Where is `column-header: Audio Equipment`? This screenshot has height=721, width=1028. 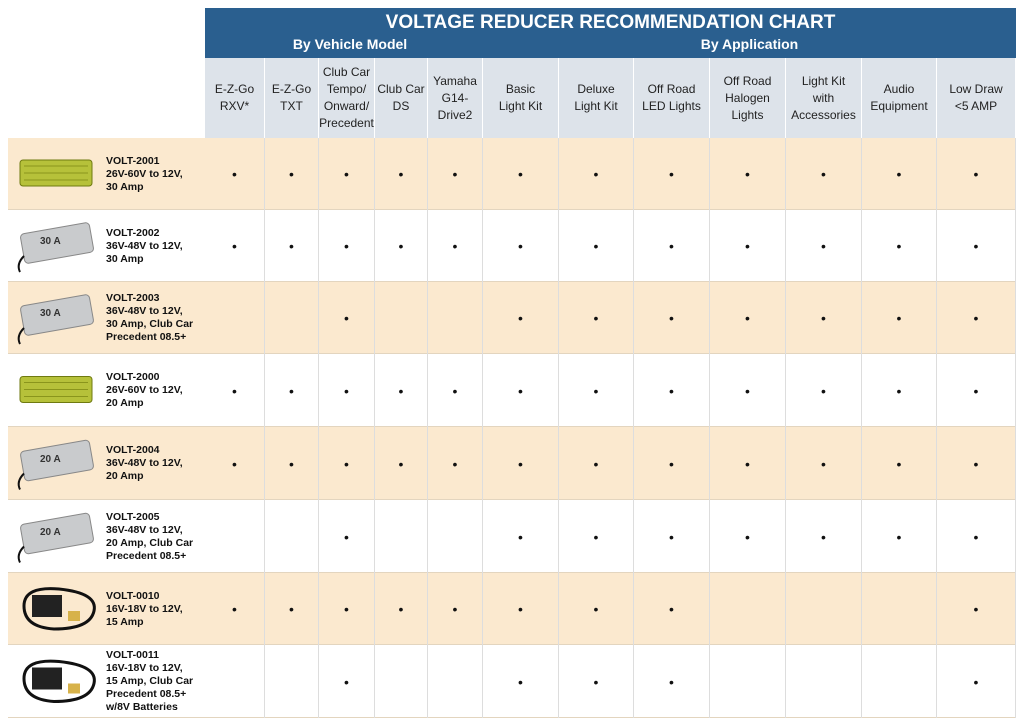
column-header: Audio Equipment is located at coordinates (899, 98).